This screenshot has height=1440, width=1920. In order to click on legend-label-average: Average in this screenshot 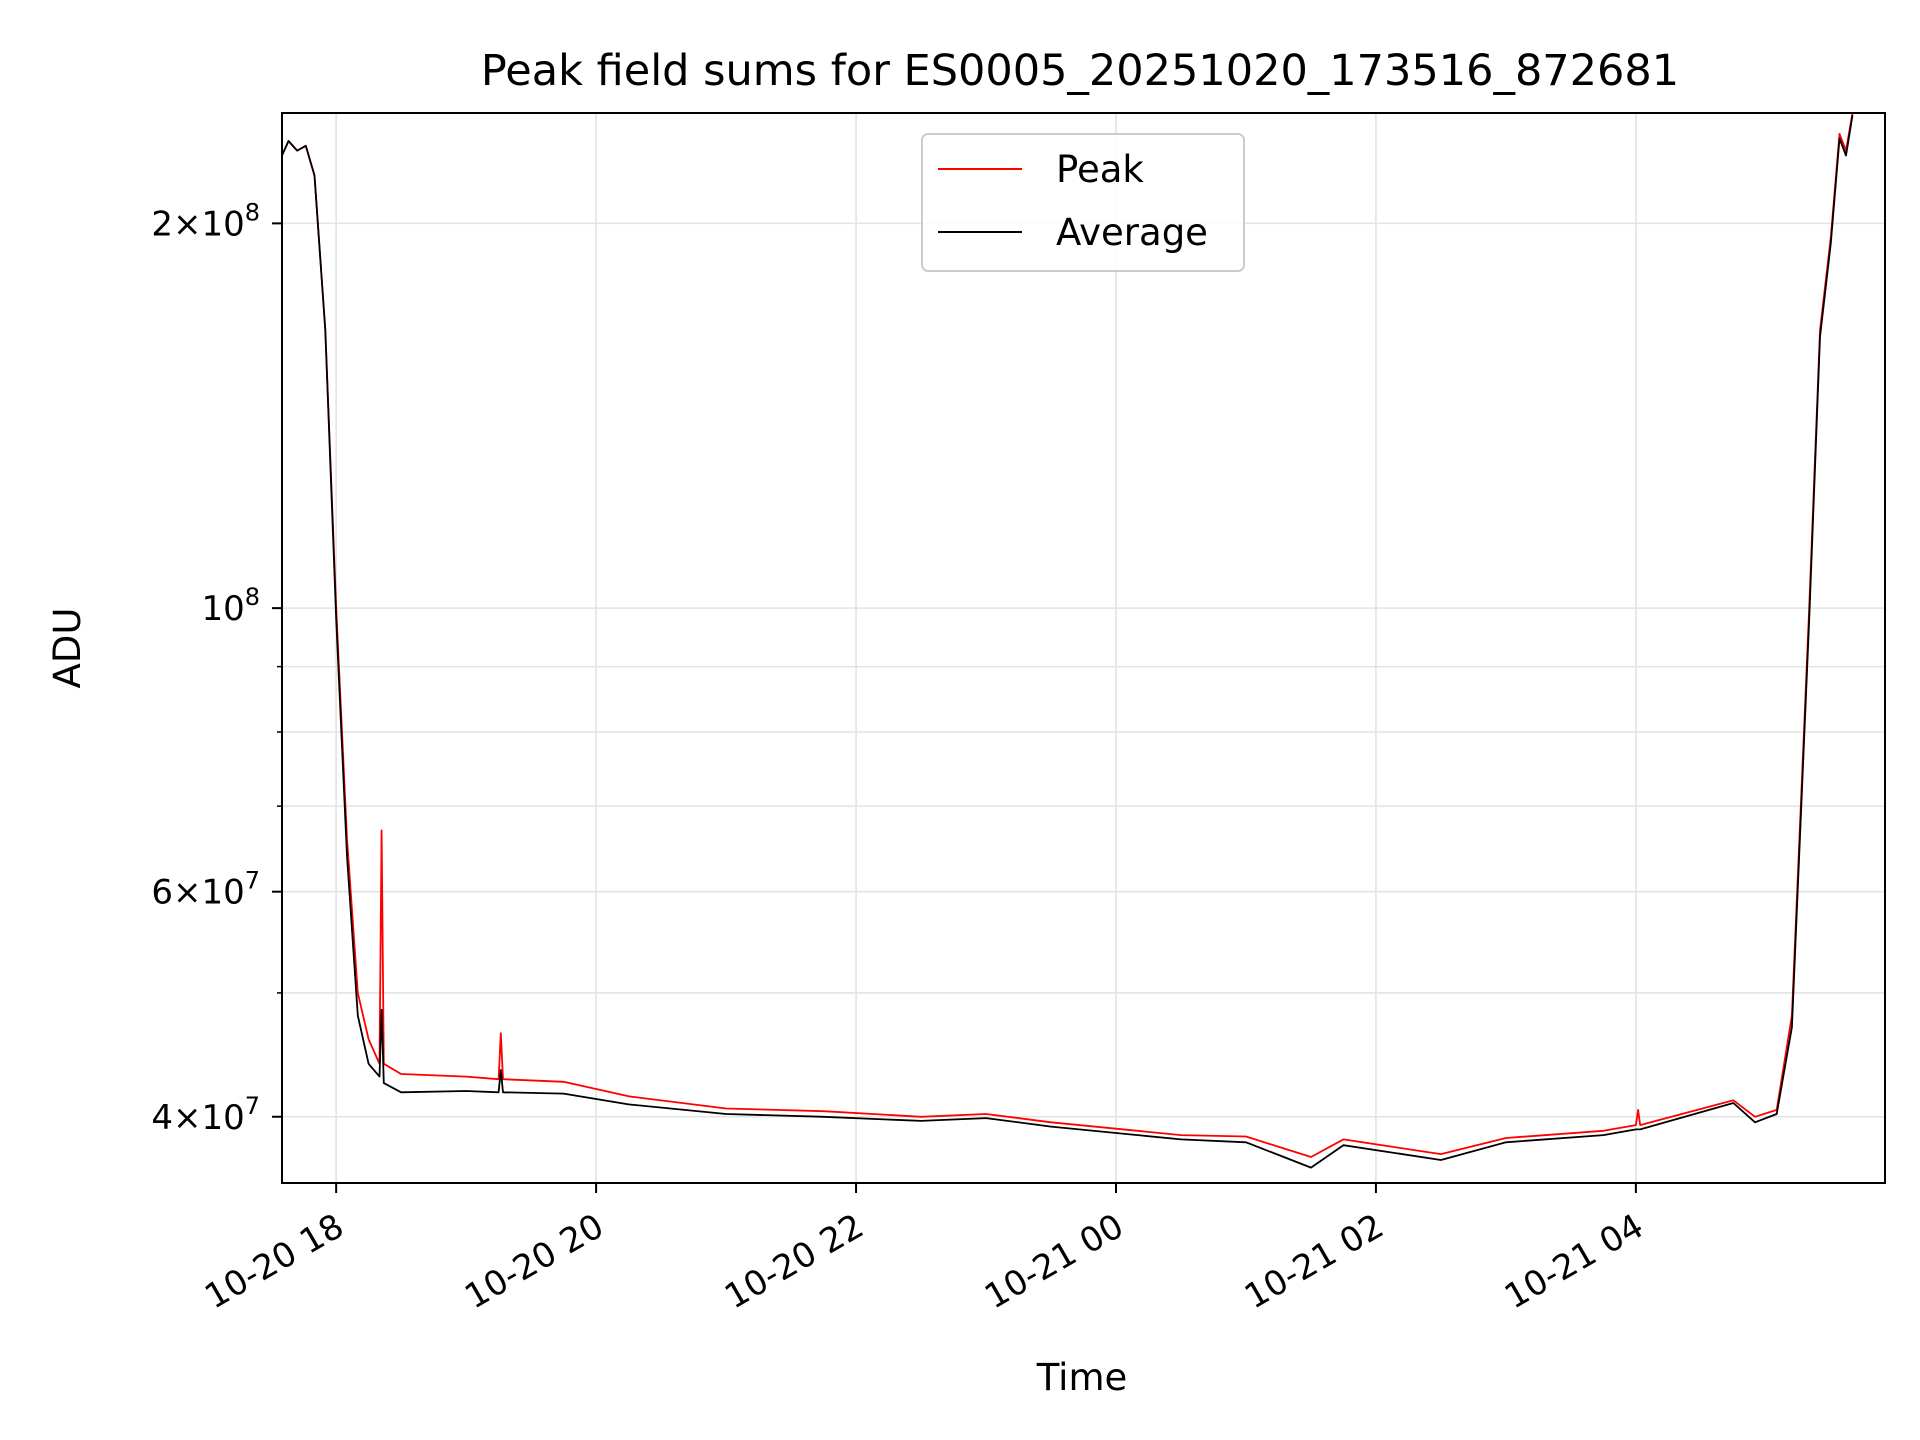, I will do `click(1132, 232)`.